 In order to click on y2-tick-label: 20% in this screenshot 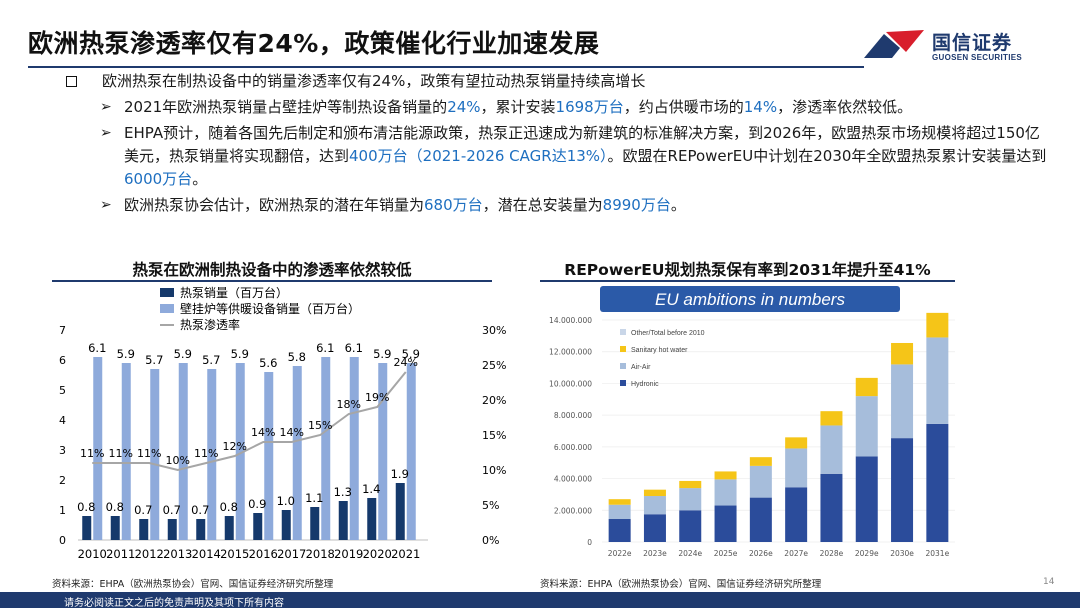, I will do `click(494, 400)`.